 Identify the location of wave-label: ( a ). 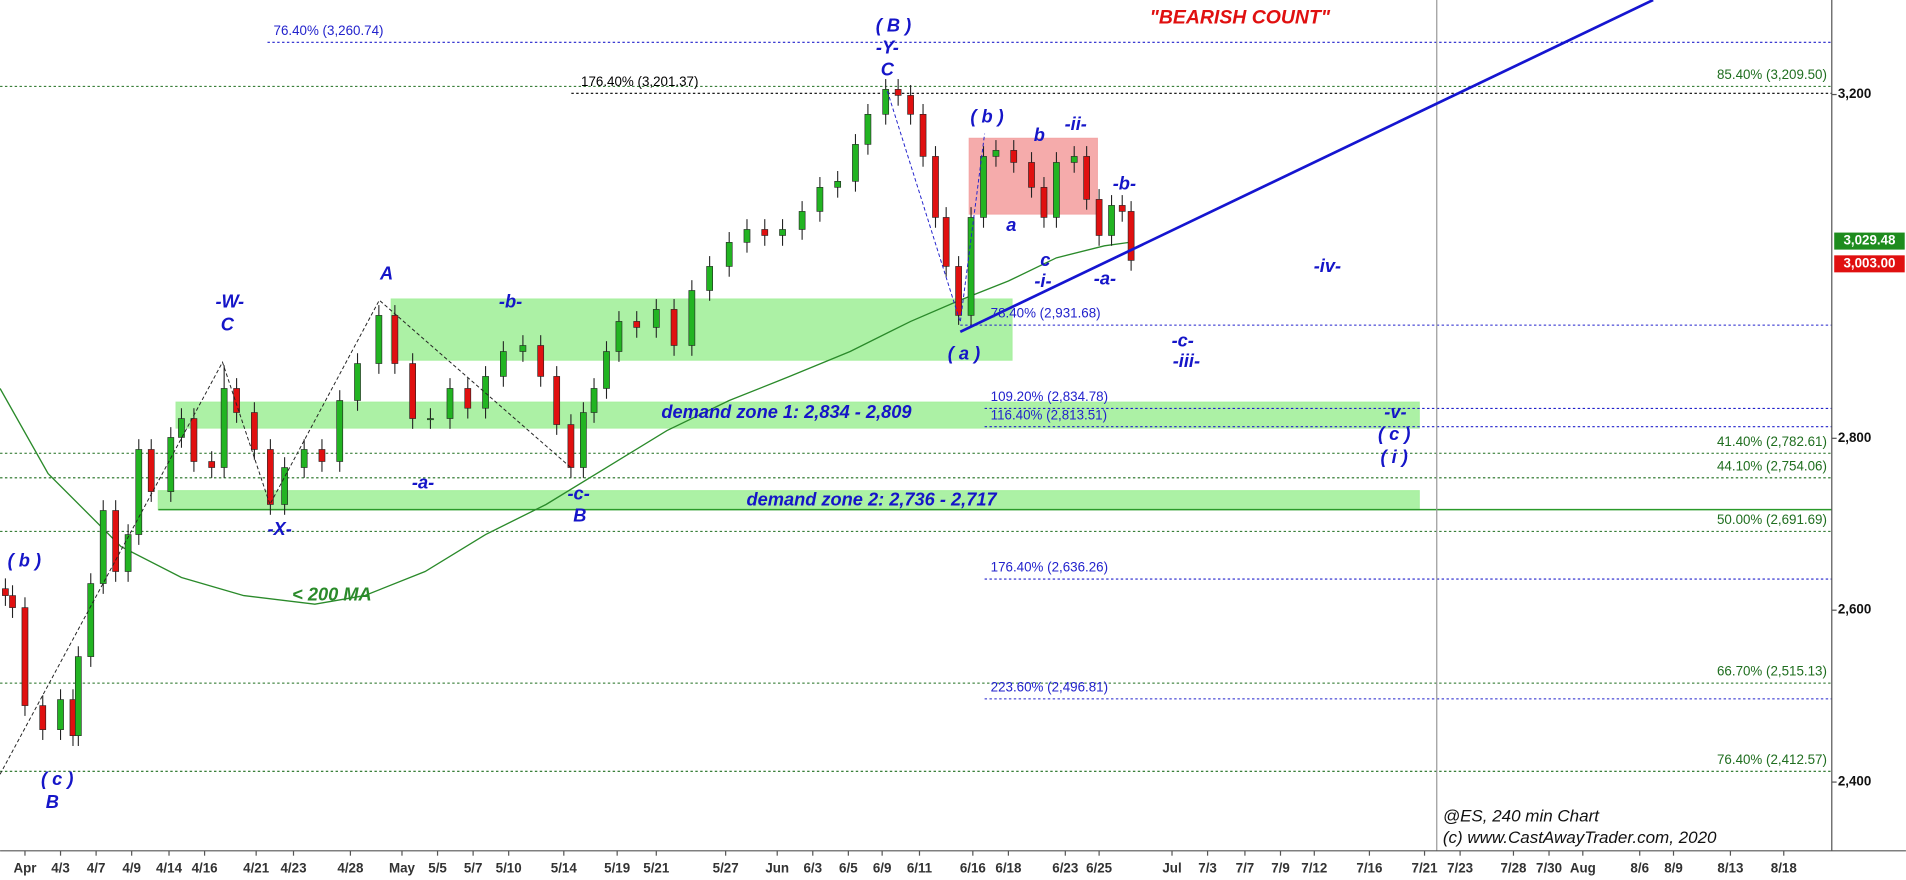
(964, 353).